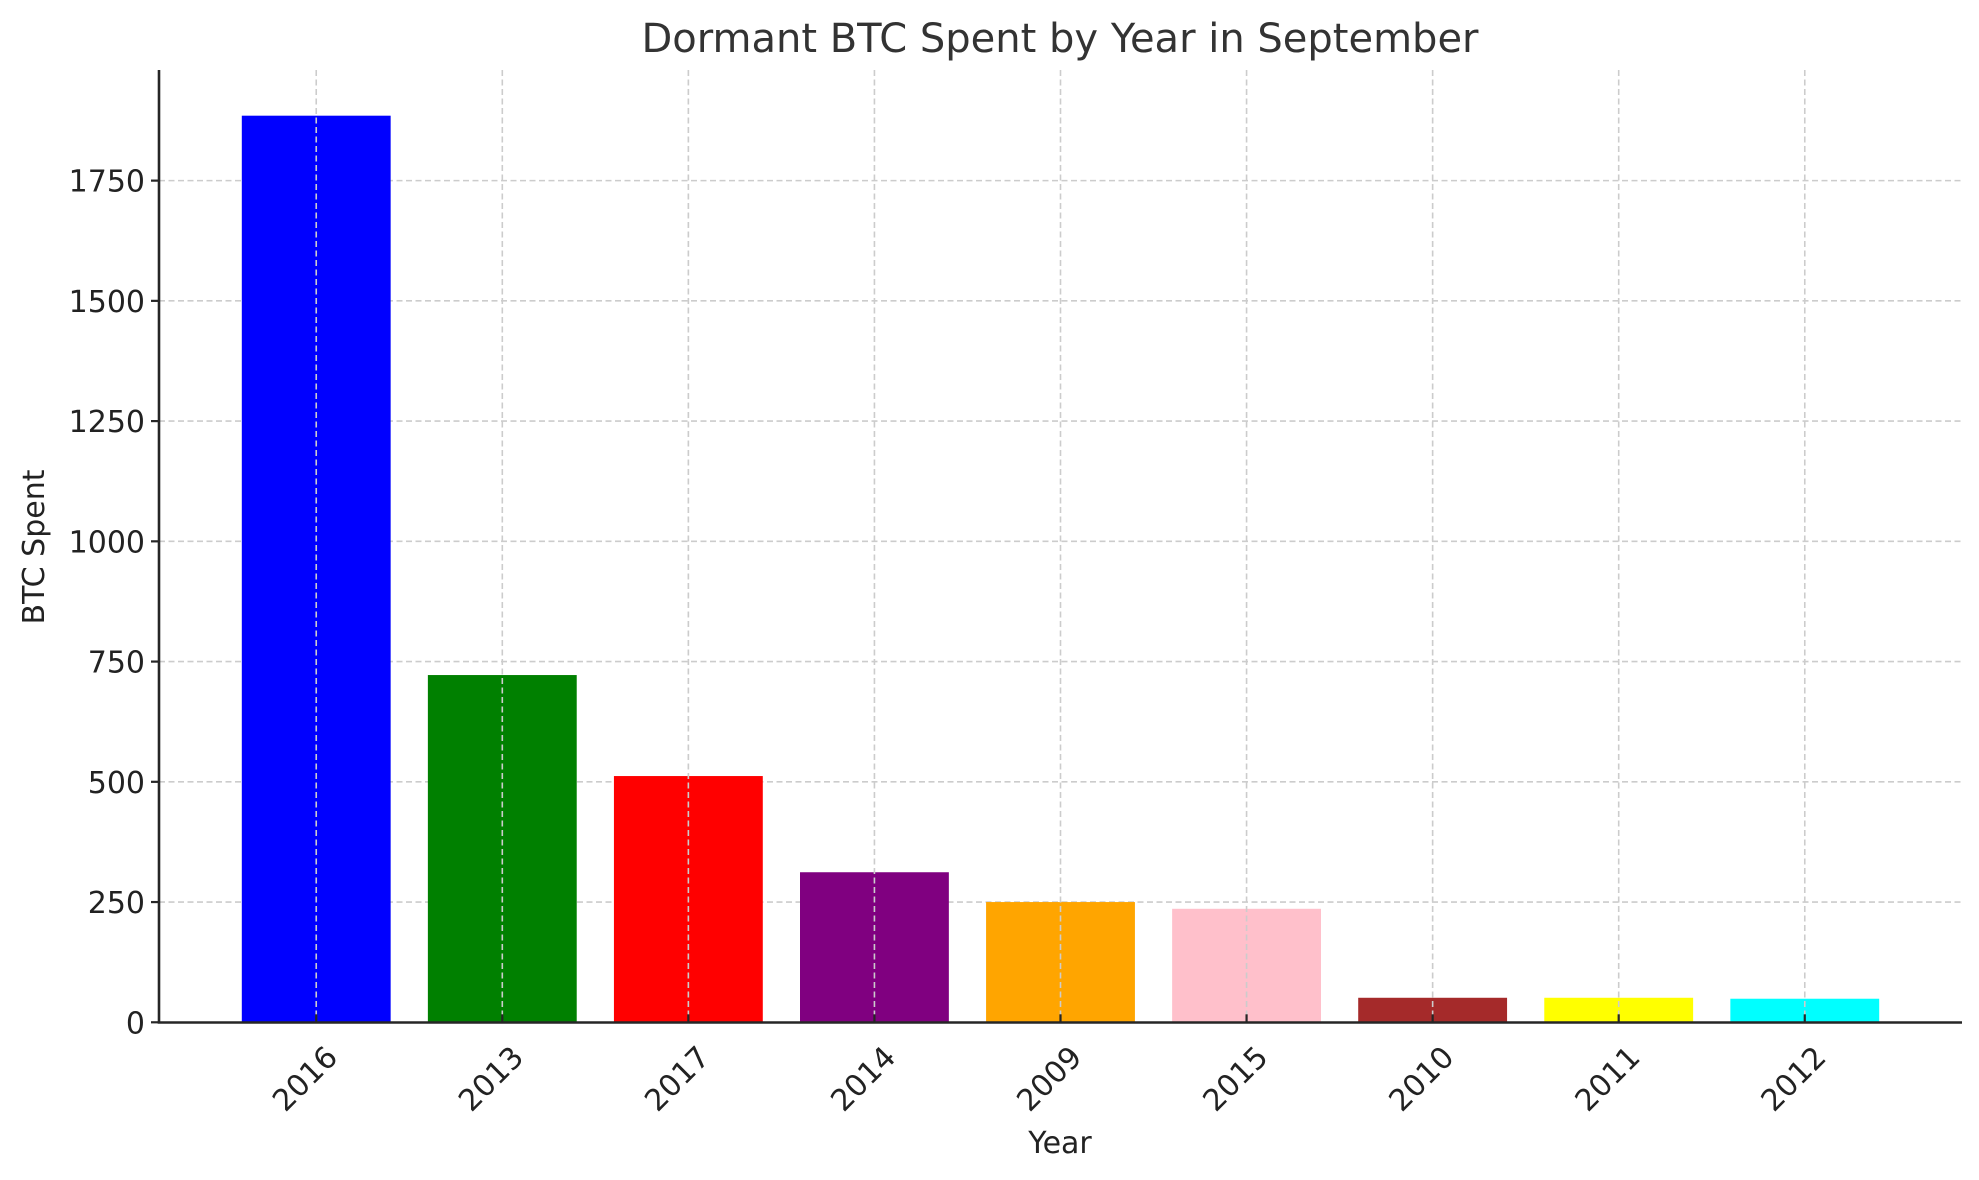 Image resolution: width=1979 pixels, height=1180 pixels. Describe the element at coordinates (1059, 1143) in the screenshot. I see `x-axis-label: Year` at that location.